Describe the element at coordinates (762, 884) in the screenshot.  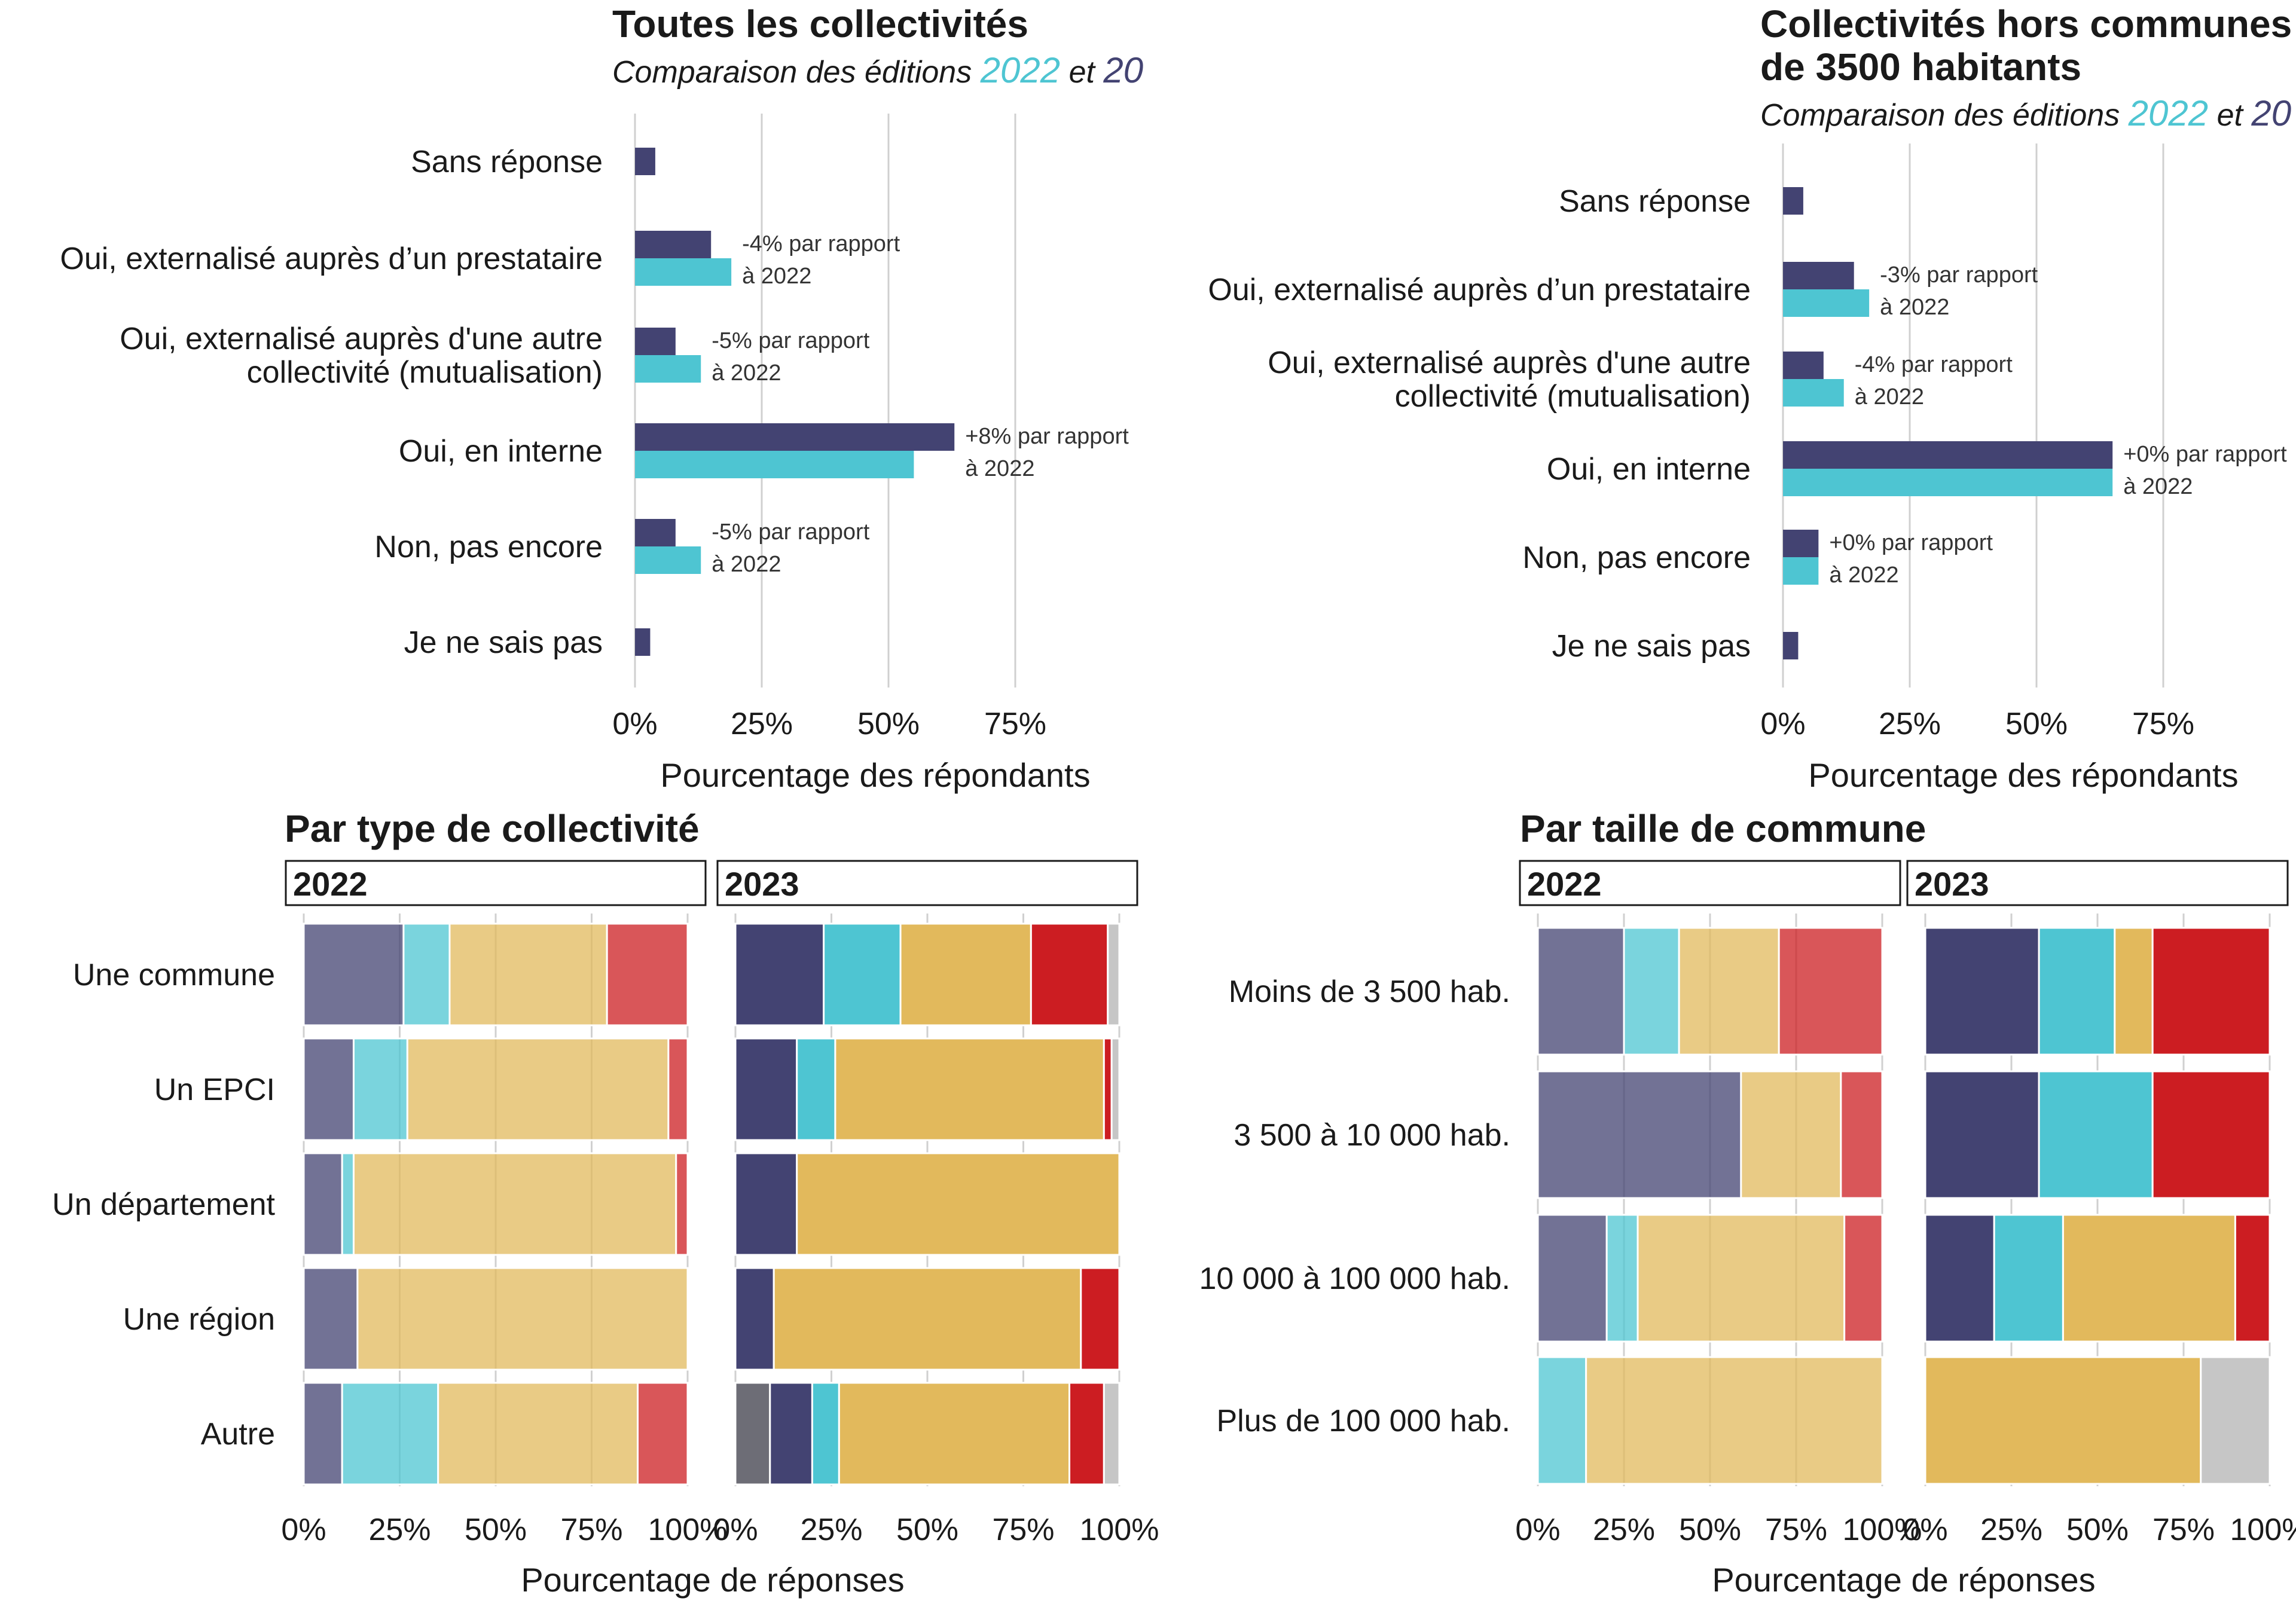
I see `facet-label: 2023` at that location.